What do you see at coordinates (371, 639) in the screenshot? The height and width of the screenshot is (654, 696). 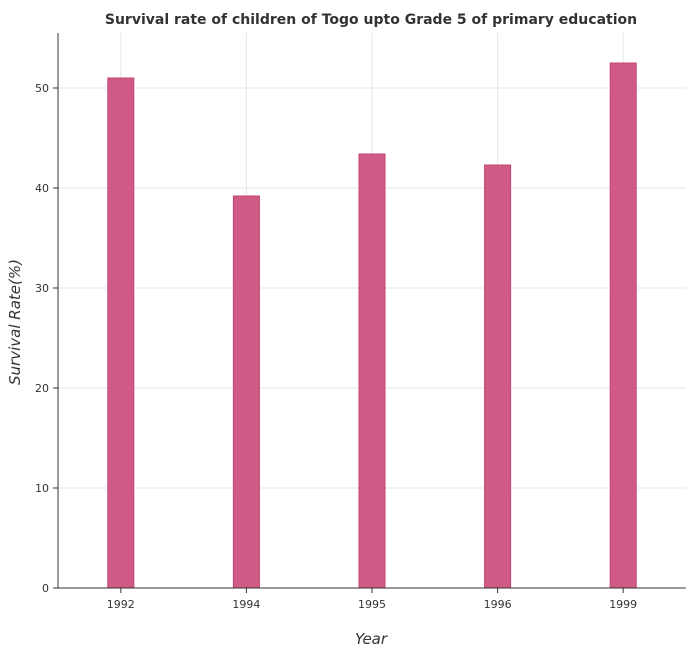 I see `x-axis-label: Year` at bounding box center [371, 639].